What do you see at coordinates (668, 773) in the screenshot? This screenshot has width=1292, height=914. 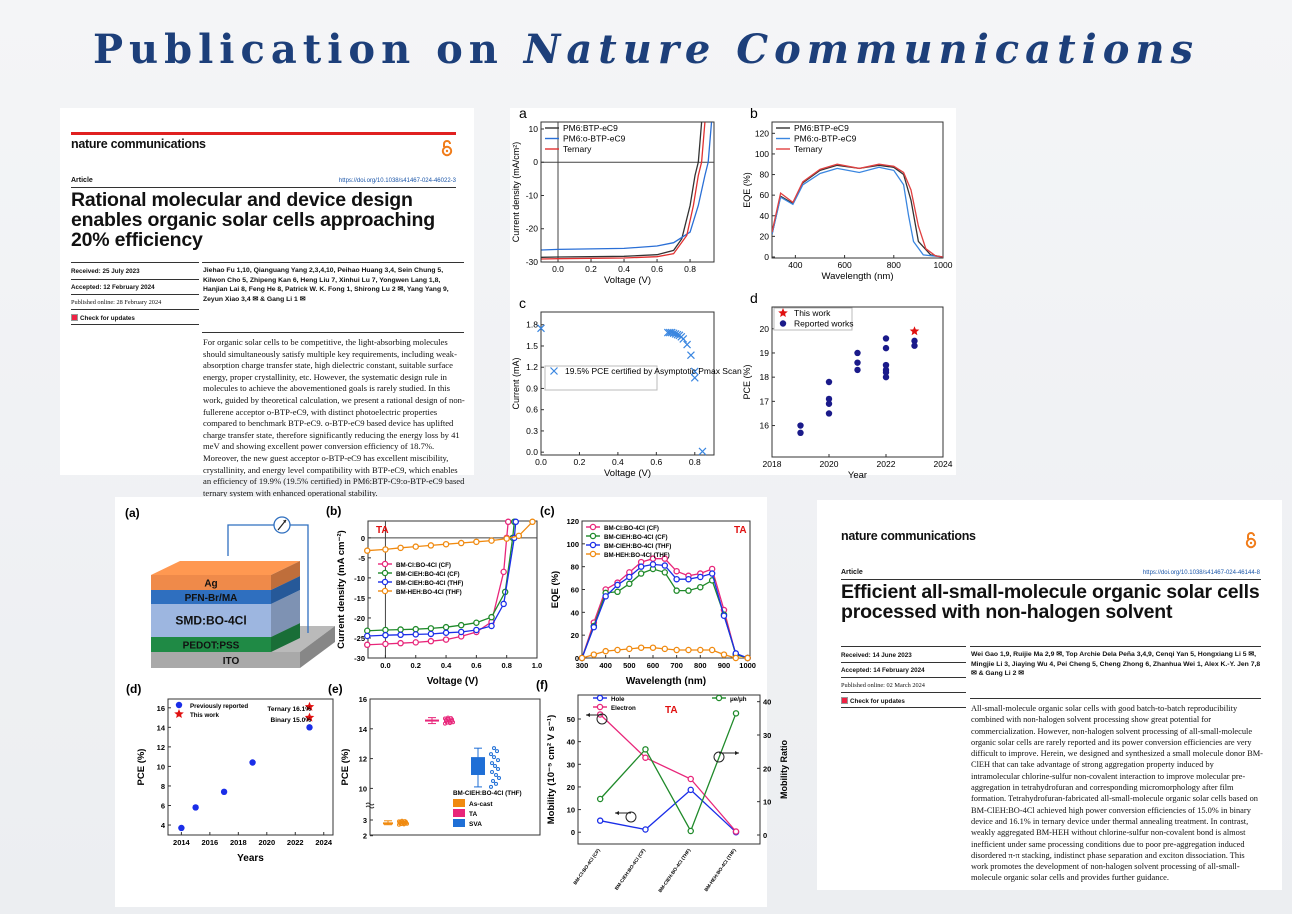 I see `series-line` at bounding box center [668, 773].